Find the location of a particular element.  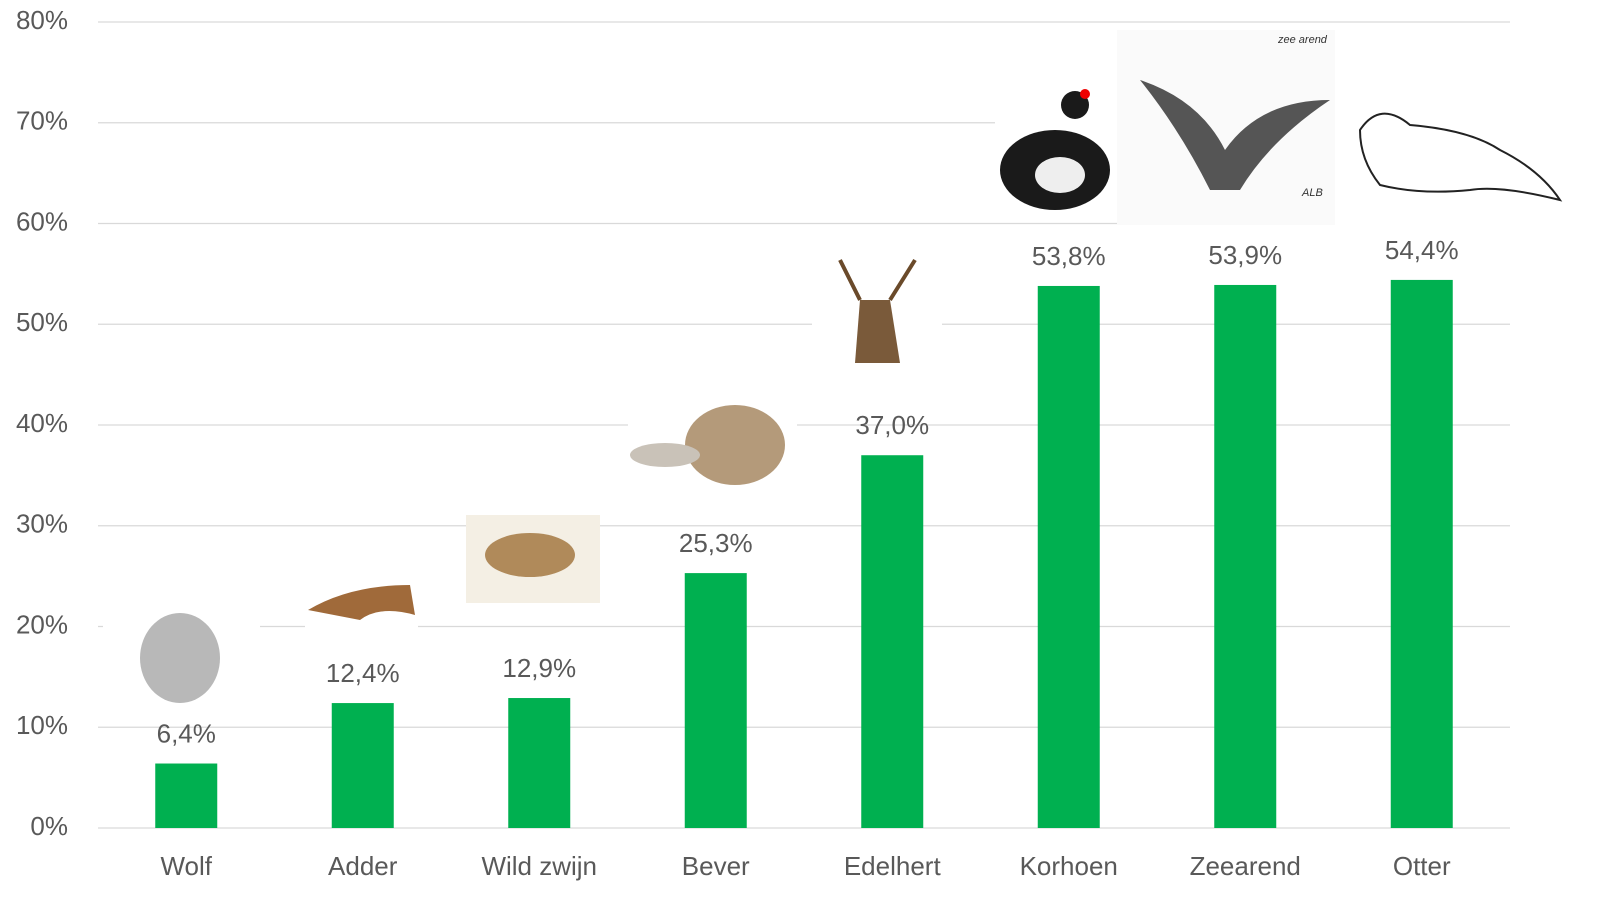

x-tick-label: Zeearend is located at coordinates (1245, 866).